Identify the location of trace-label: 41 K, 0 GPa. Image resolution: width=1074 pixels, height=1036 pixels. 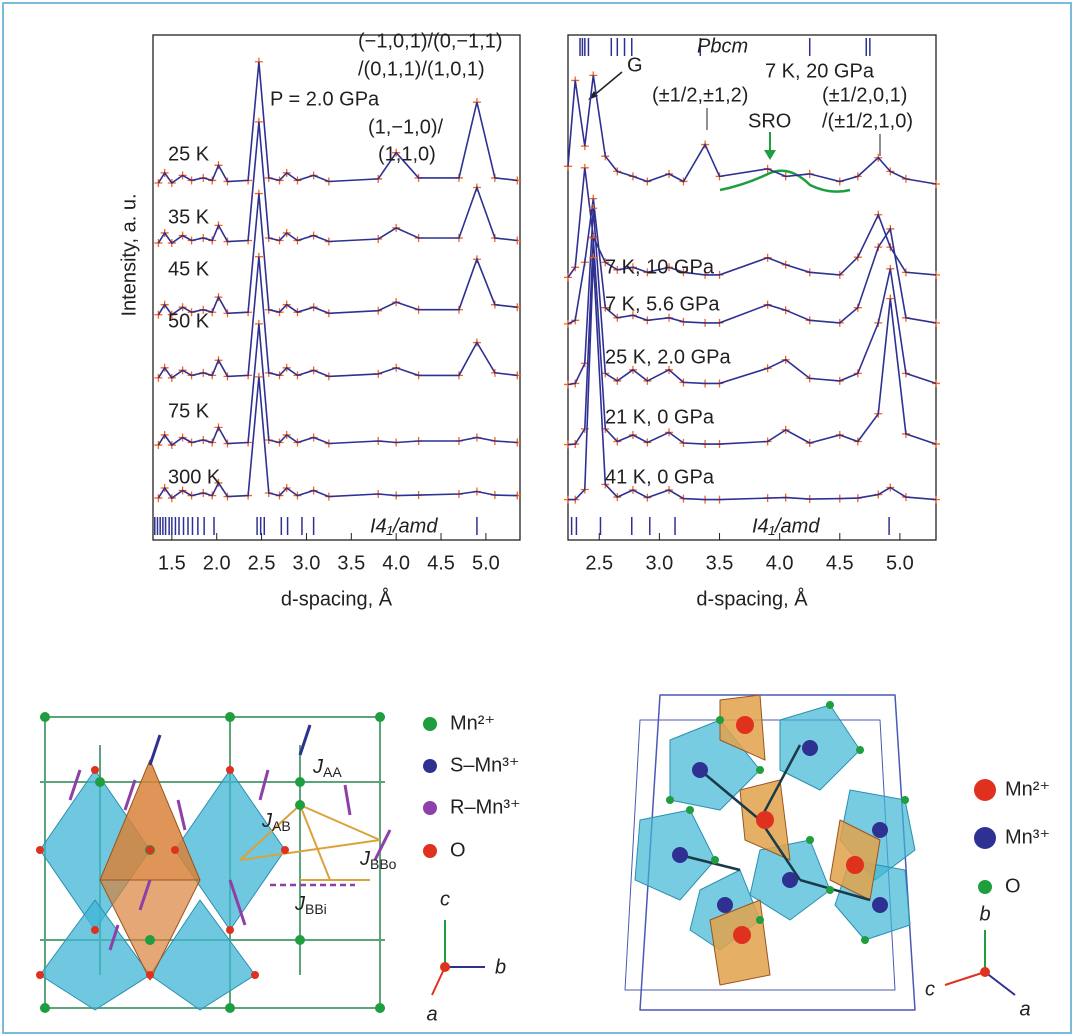
(660, 477).